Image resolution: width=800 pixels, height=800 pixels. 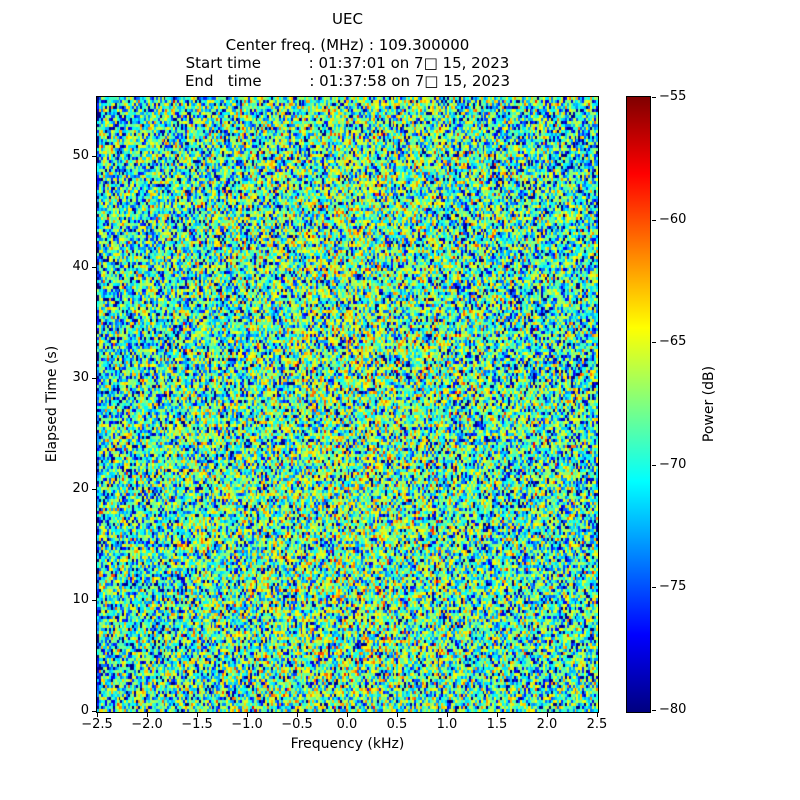 I want to click on y-tick-label: 0, so click(x=84, y=710).